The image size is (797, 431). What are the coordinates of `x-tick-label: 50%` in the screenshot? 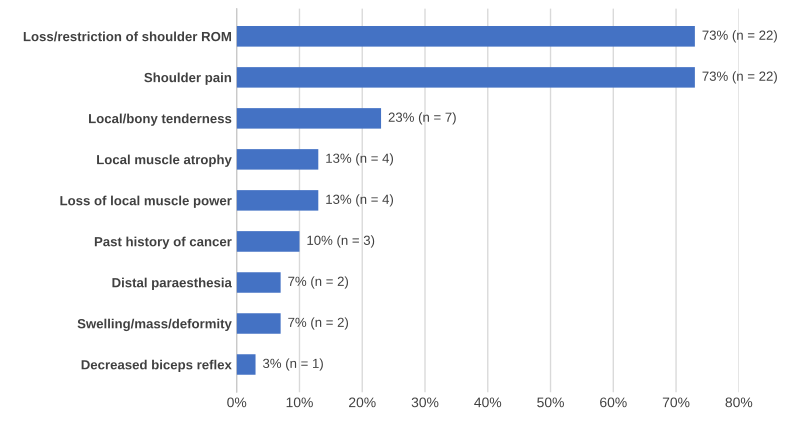 It's located at (550, 402).